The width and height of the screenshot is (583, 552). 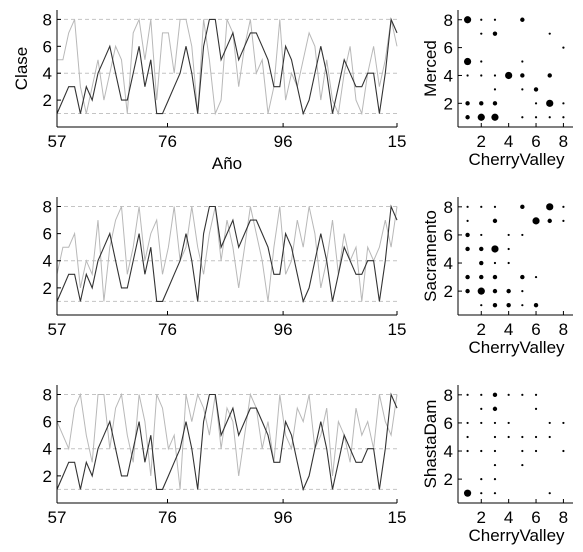 I want to click on x-axis-label: Año, so click(x=227, y=163).